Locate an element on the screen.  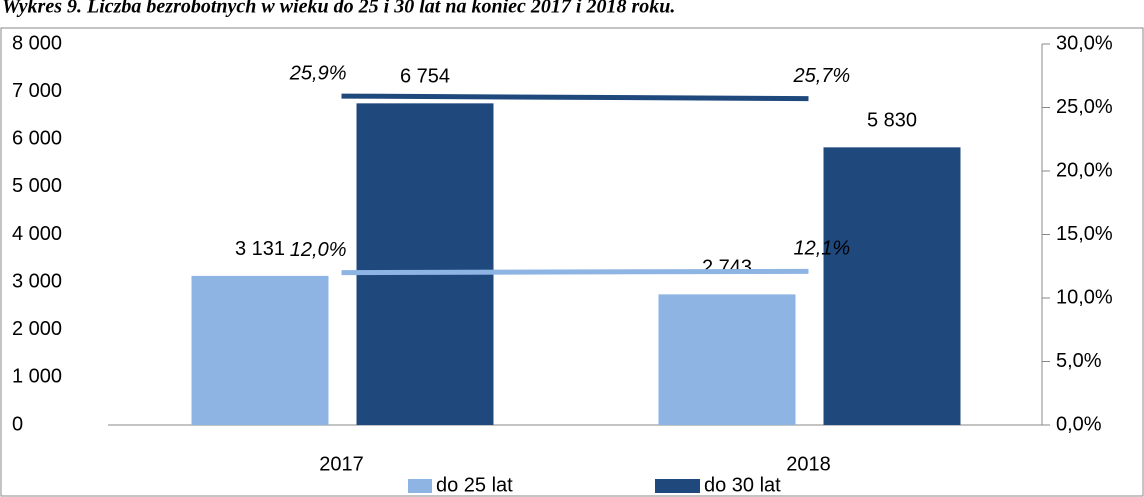
y2-tick-label: 0,0% is located at coordinates (1079, 424).